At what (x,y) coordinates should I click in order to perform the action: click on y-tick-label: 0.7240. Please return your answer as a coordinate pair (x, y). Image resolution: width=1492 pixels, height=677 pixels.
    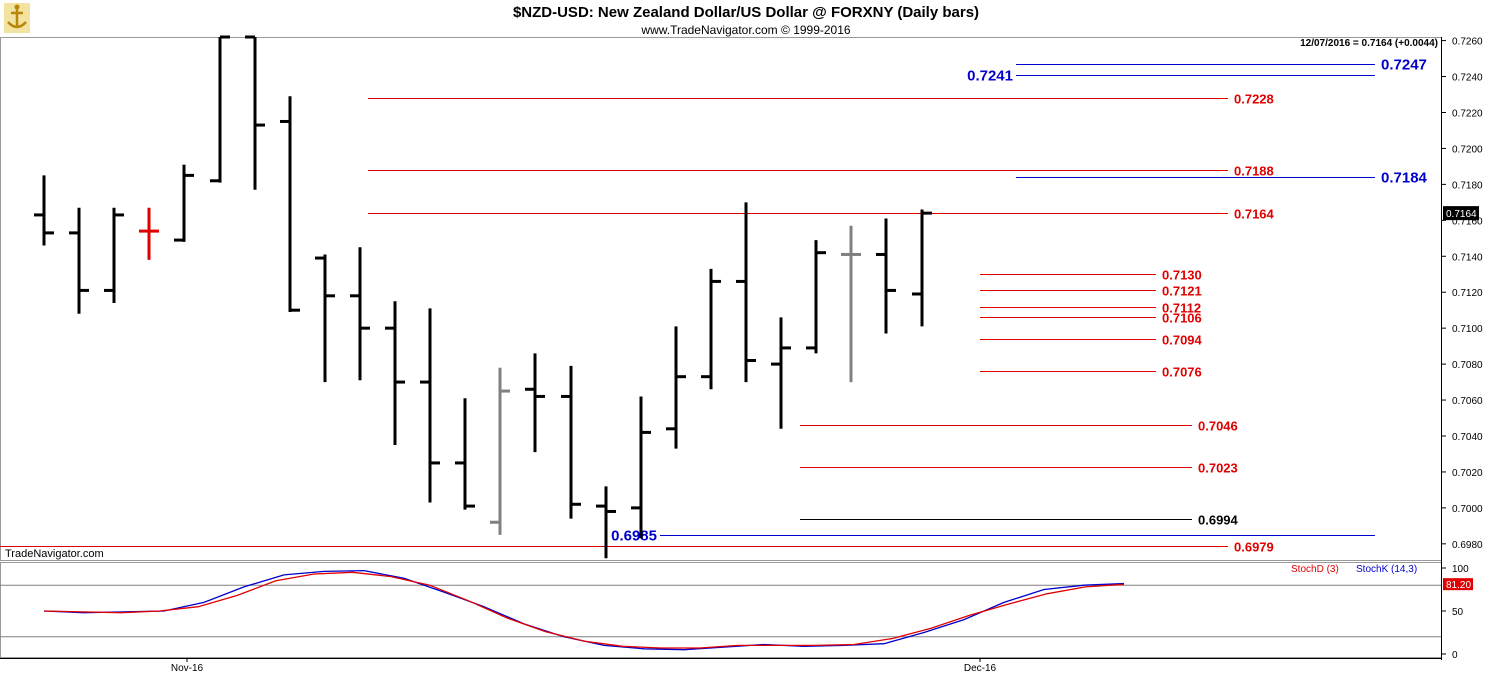
    Looking at the image, I should click on (1467, 78).